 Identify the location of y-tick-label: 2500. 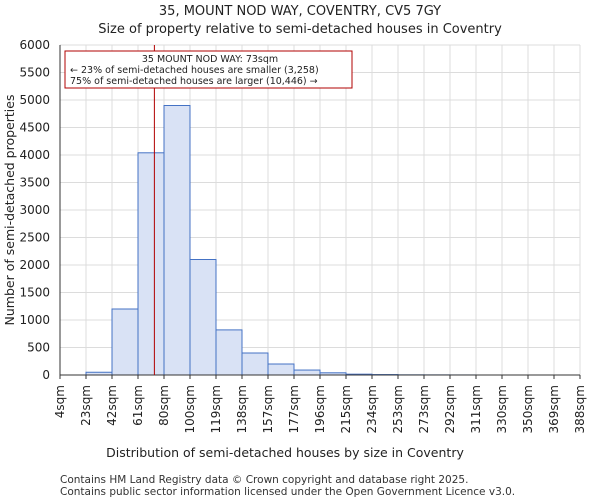
(34, 238).